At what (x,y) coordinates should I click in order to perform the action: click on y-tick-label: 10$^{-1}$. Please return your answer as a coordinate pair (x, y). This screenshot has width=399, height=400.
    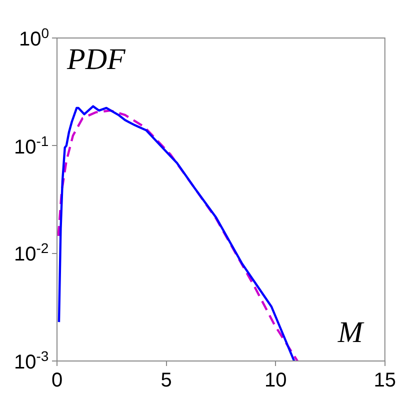
    Looking at the image, I should click on (31, 145).